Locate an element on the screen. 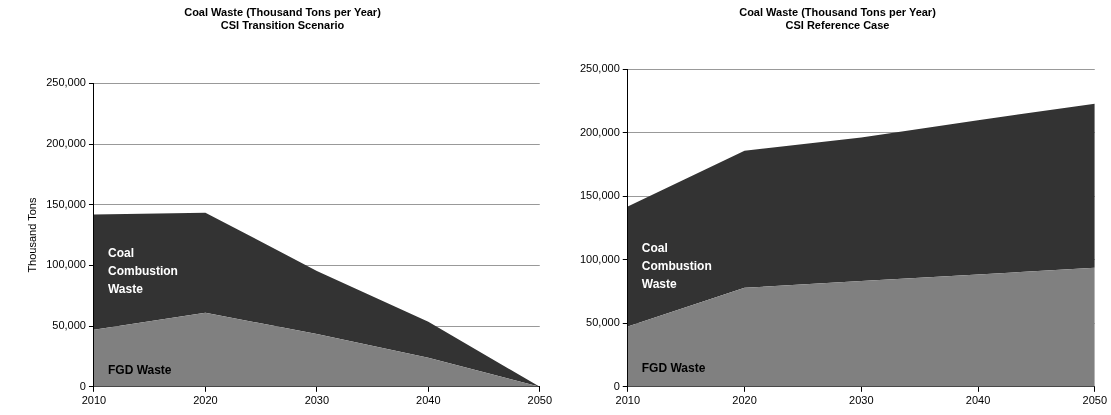  chart-subtitle: CSI Reference Case is located at coordinates (837, 24).